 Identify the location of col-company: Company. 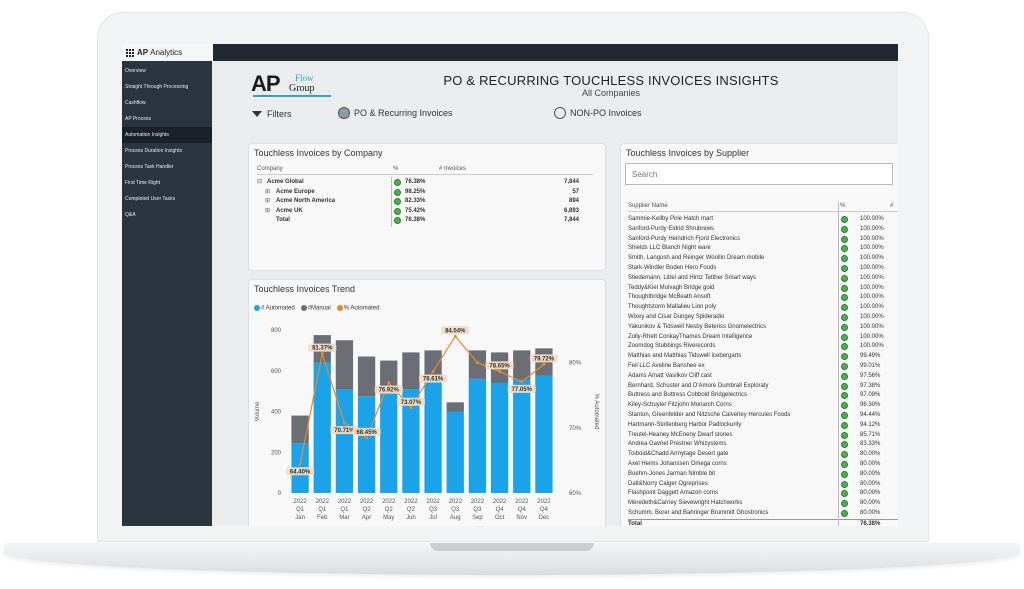
(270, 169).